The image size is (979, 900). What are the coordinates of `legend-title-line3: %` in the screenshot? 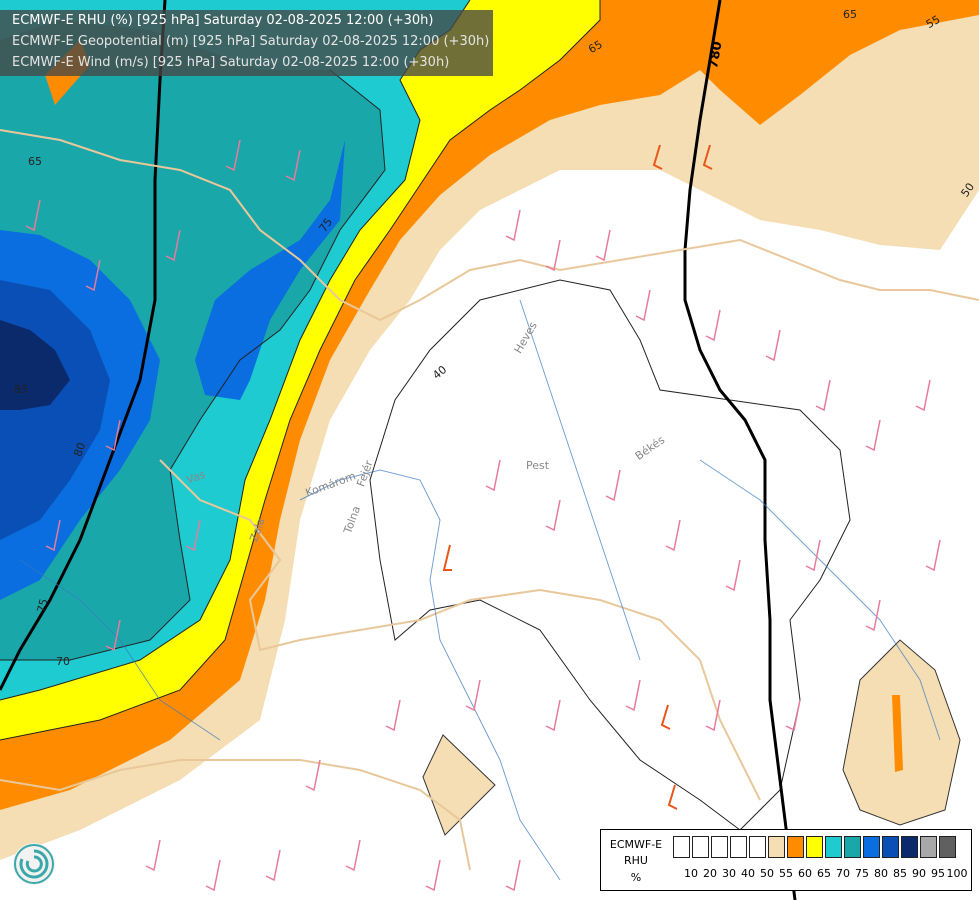 It's located at (636, 877).